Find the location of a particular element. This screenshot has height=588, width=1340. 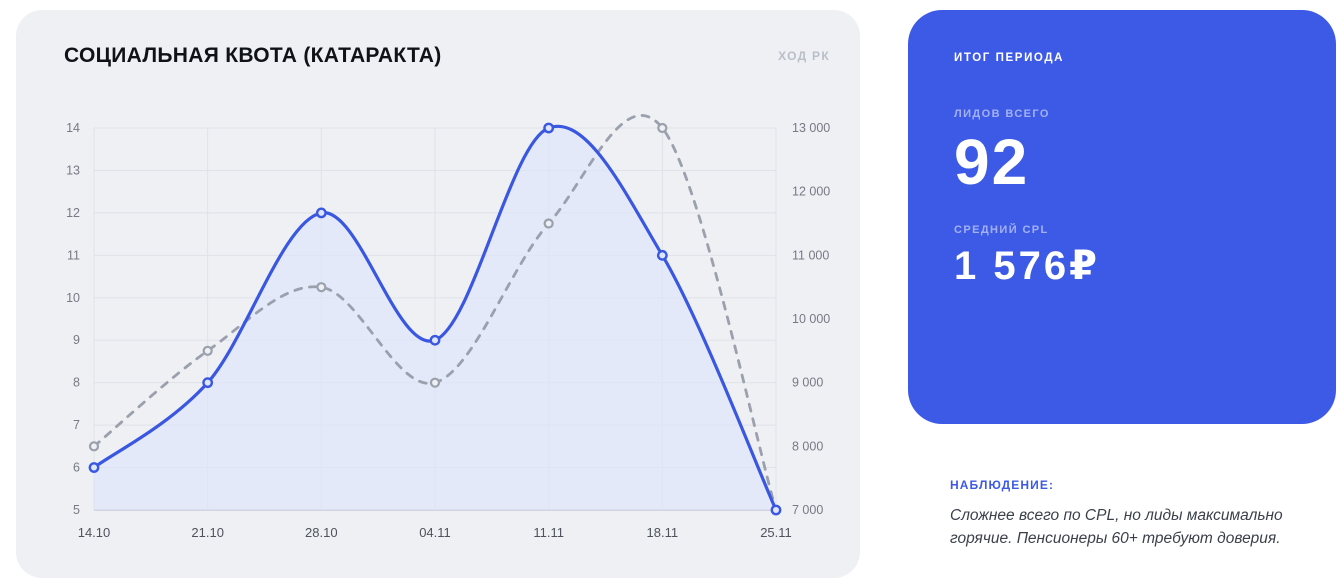

svg-text: 11 is located at coordinates (73, 255).